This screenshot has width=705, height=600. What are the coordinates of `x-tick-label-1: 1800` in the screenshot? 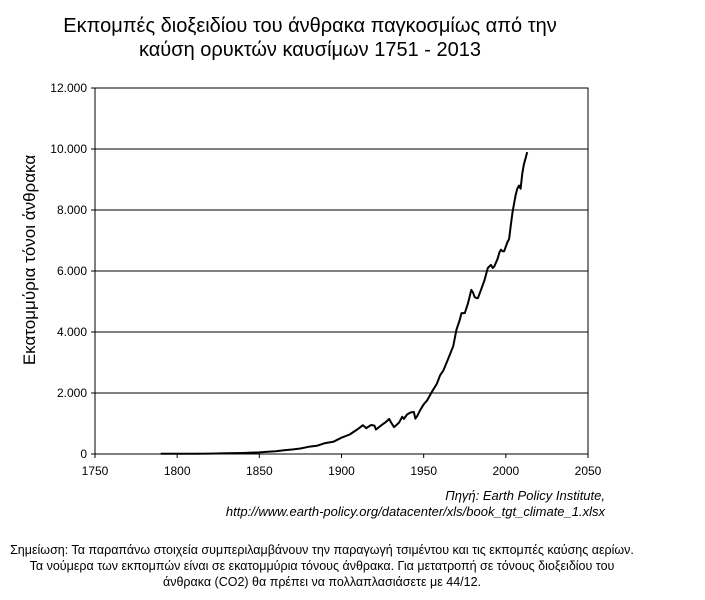 It's located at (177, 471).